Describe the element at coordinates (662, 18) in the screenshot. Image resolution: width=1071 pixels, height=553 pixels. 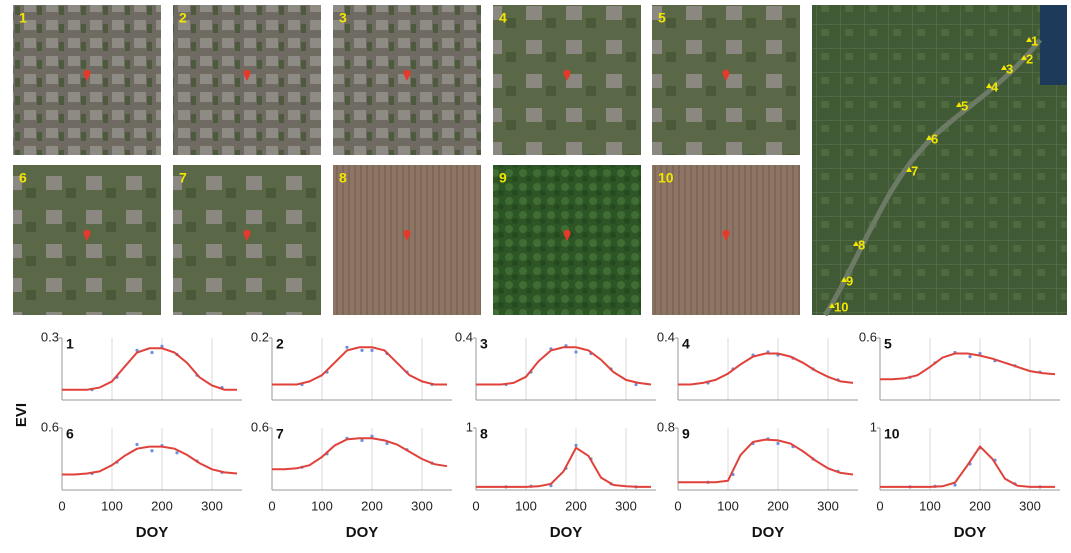
I see `image-label: 5` at that location.